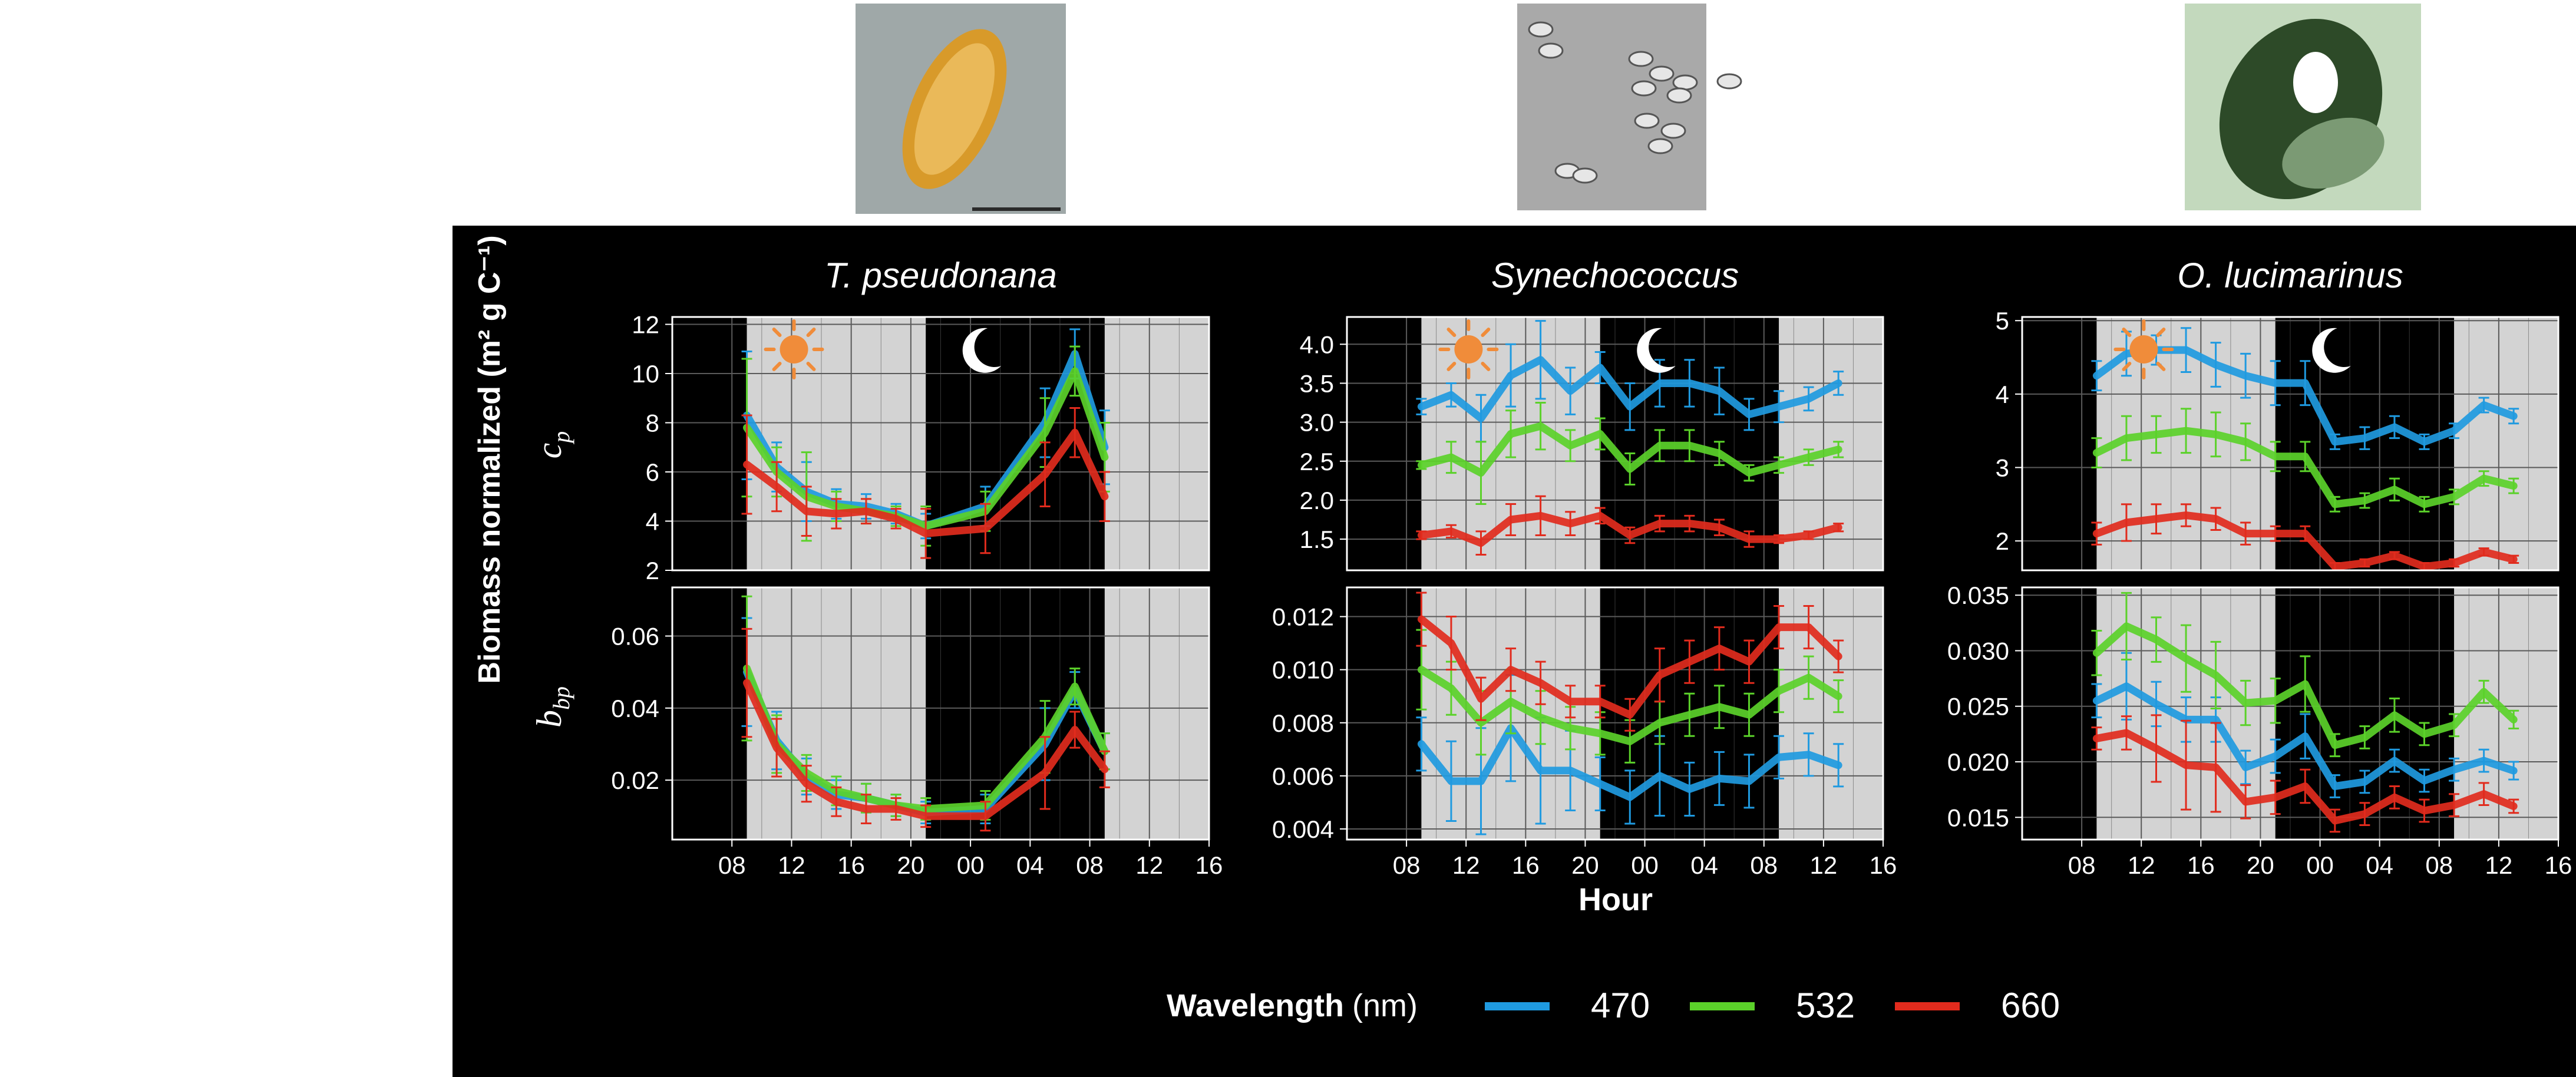 This screenshot has height=1077, width=2576. What do you see at coordinates (1385, 1005) in the screenshot?
I see `legend-title-unit: (nm)` at bounding box center [1385, 1005].